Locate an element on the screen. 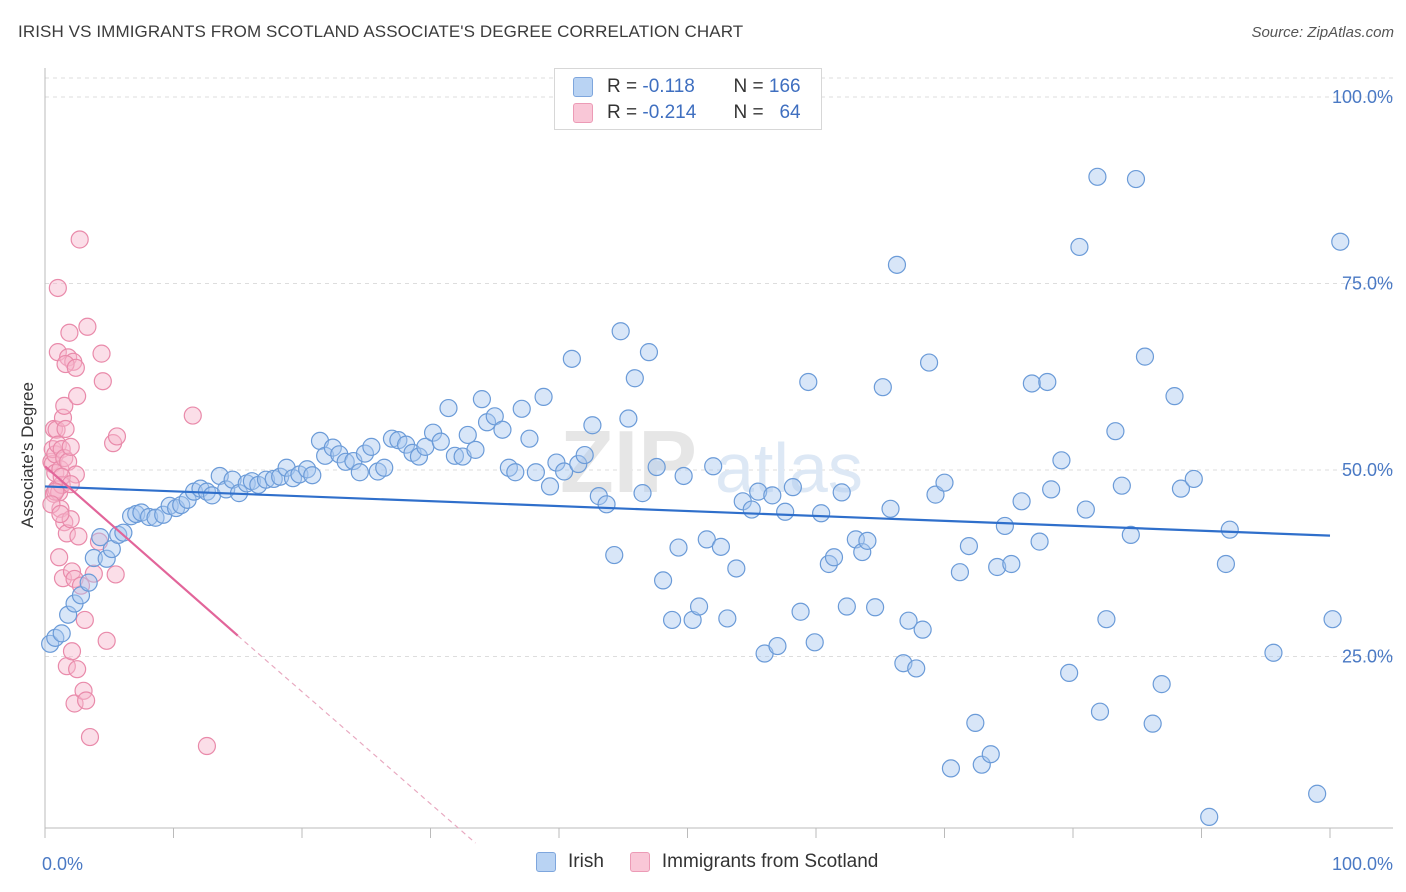 Image resolution: width=1406 pixels, height=892 pixels. scotland-trend-line is located at coordinates (141, 551).